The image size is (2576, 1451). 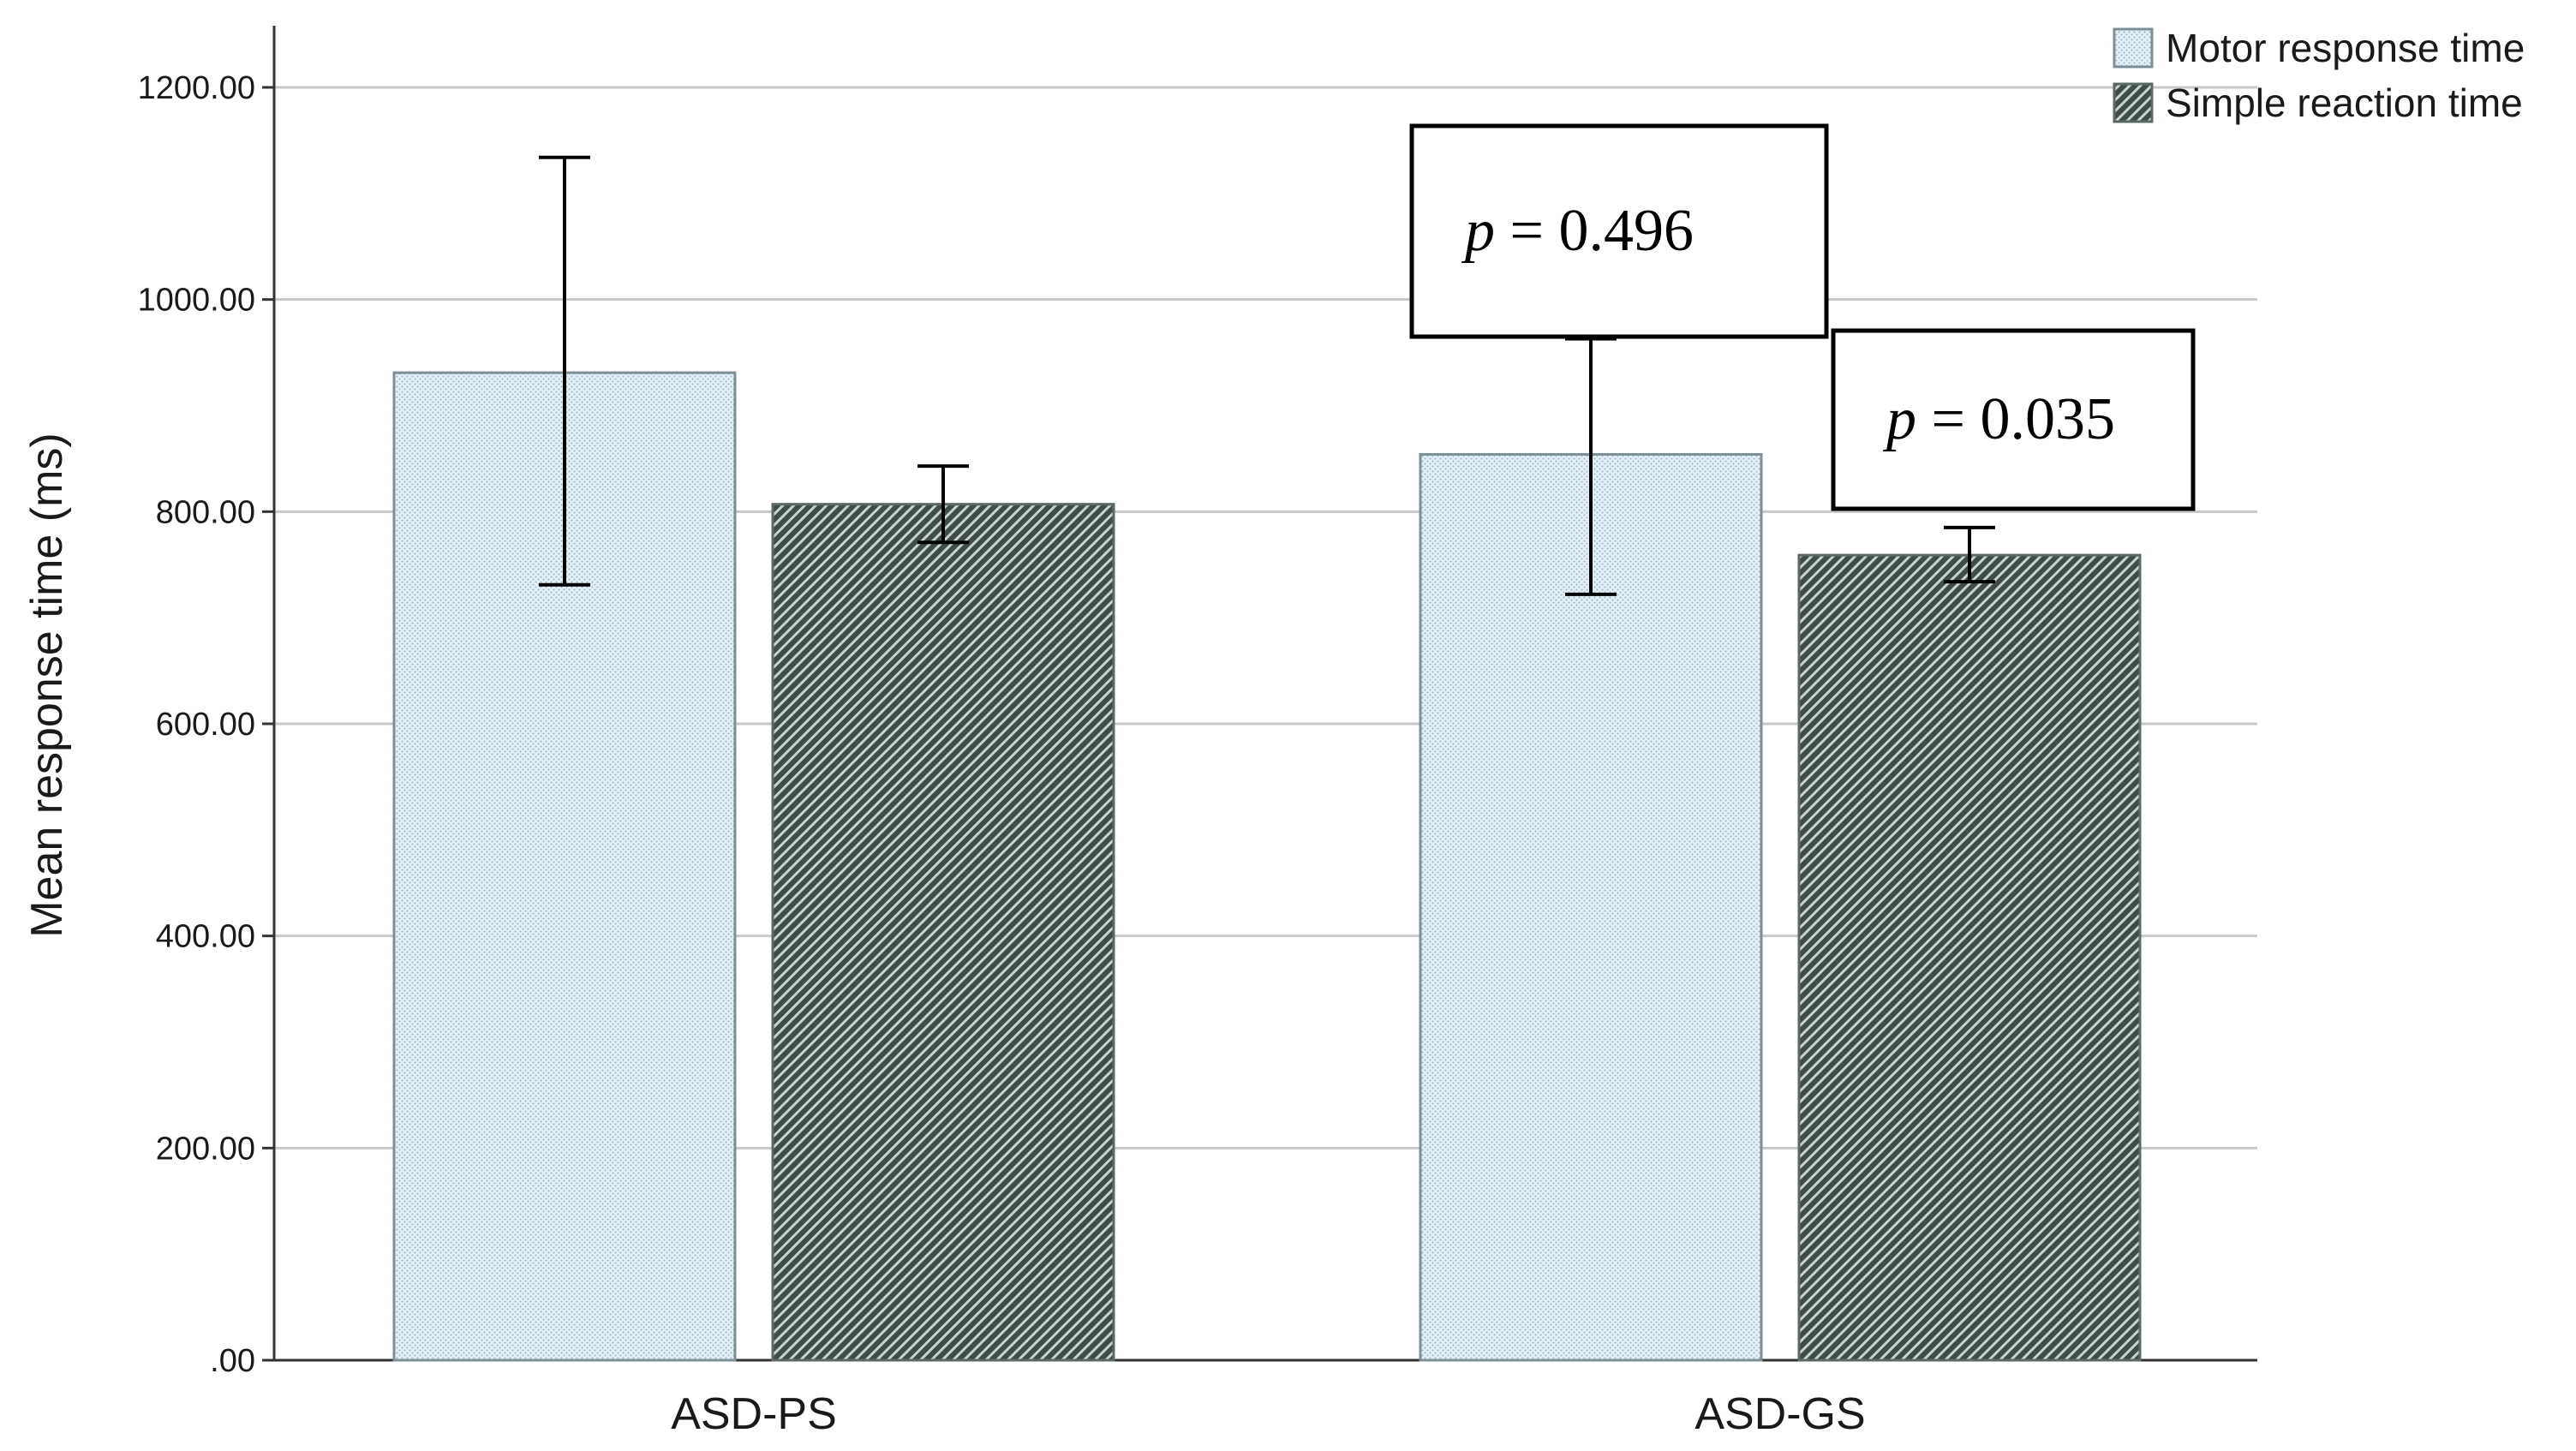 I want to click on y-tick-label-4: 800.00, so click(x=206, y=512).